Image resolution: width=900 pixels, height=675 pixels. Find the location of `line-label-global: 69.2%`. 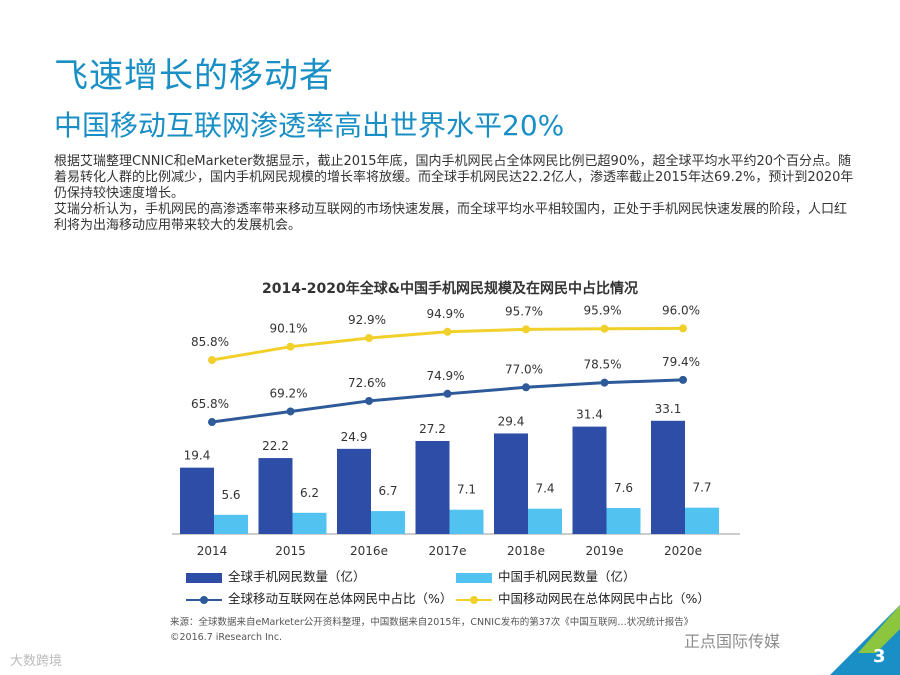

line-label-global: 69.2% is located at coordinates (288, 393).